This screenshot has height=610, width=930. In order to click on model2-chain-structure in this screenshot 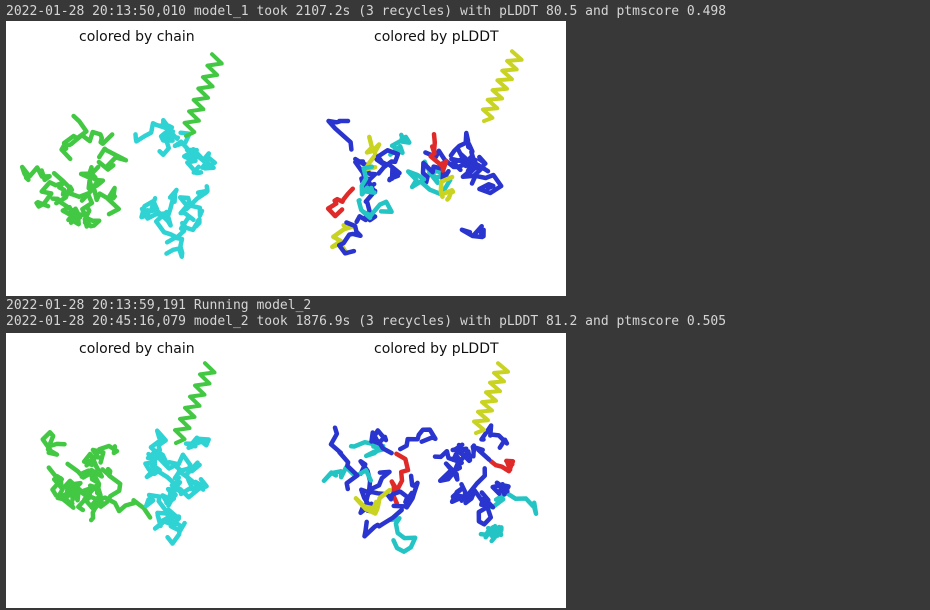, I will do `click(128, 453)`.